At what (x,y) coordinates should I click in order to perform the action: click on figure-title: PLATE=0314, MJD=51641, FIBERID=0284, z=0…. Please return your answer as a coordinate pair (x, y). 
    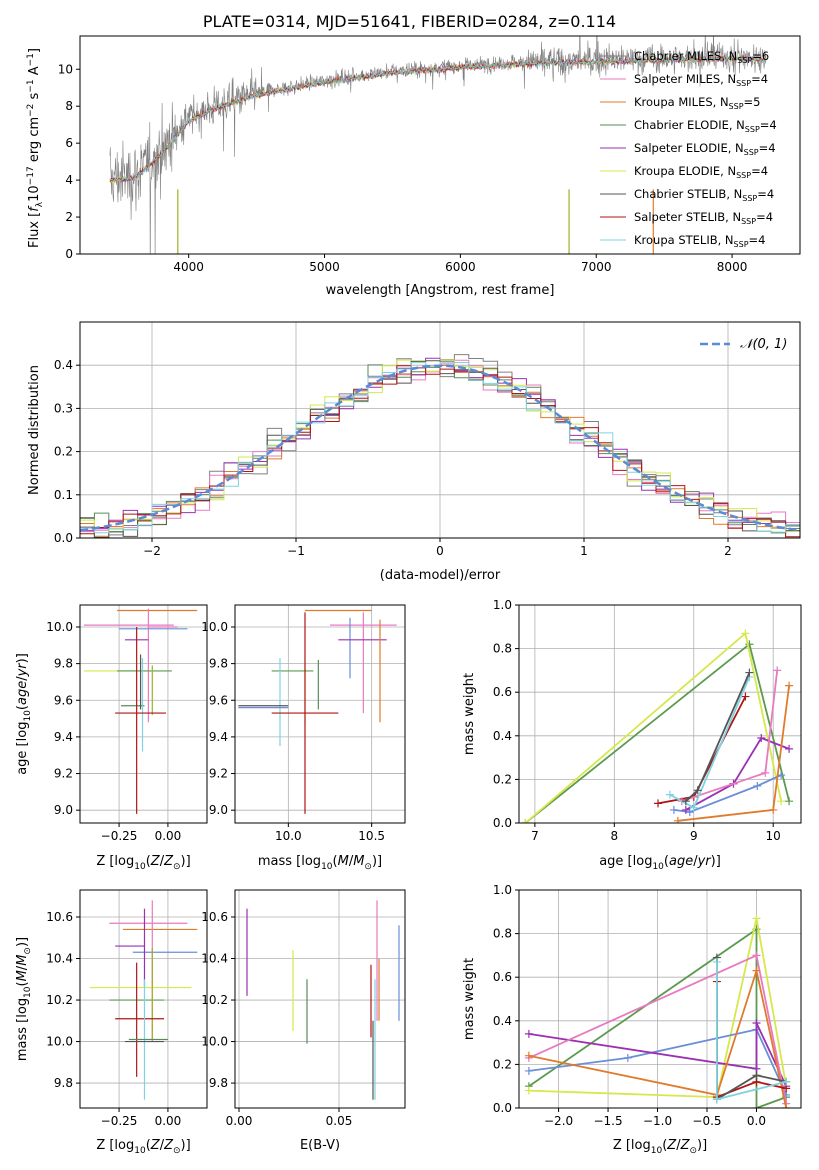
    Looking at the image, I should click on (409, 21).